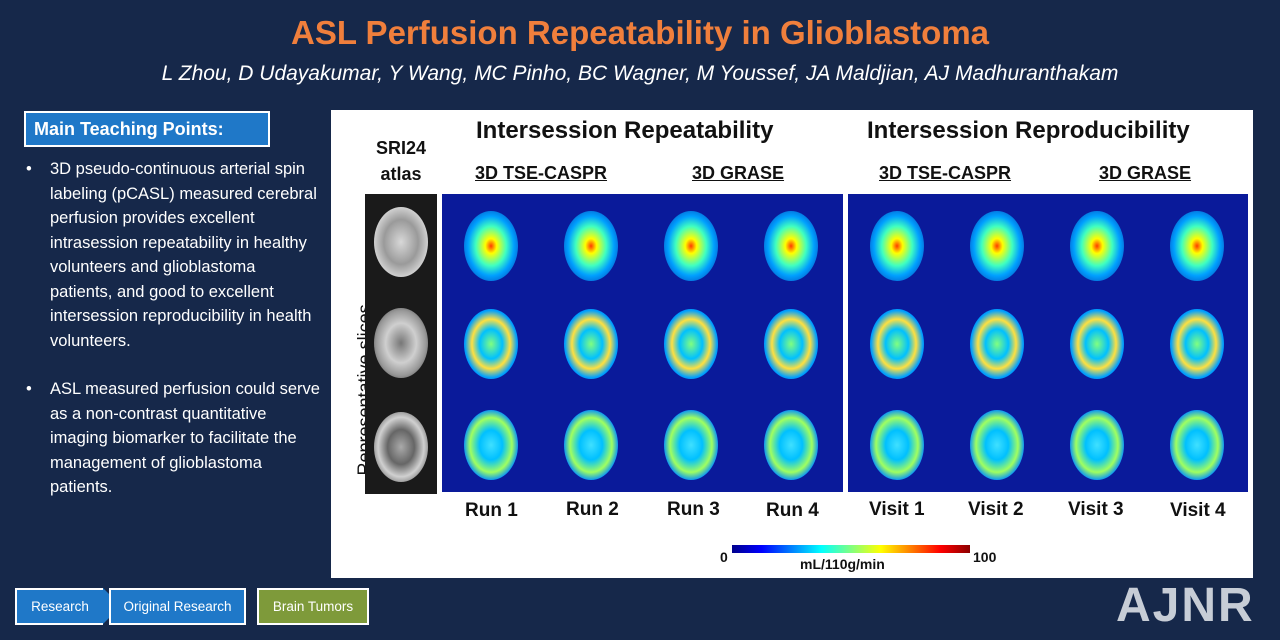 This screenshot has height=640, width=1280. What do you see at coordinates (851, 549) in the screenshot?
I see `colorbar` at bounding box center [851, 549].